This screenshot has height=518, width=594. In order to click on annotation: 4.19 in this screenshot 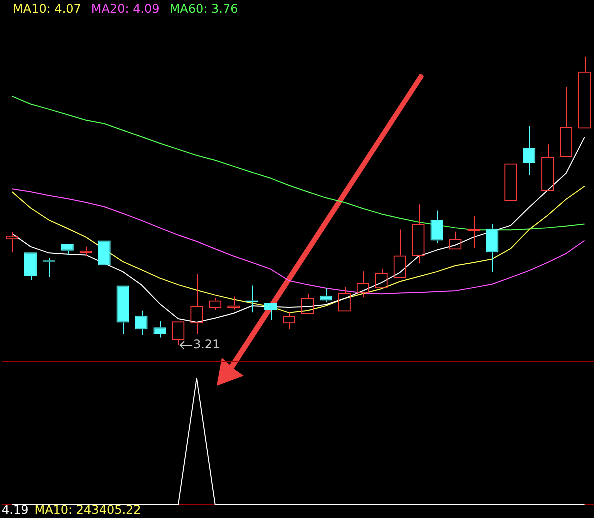, I will do `click(15, 510)`.